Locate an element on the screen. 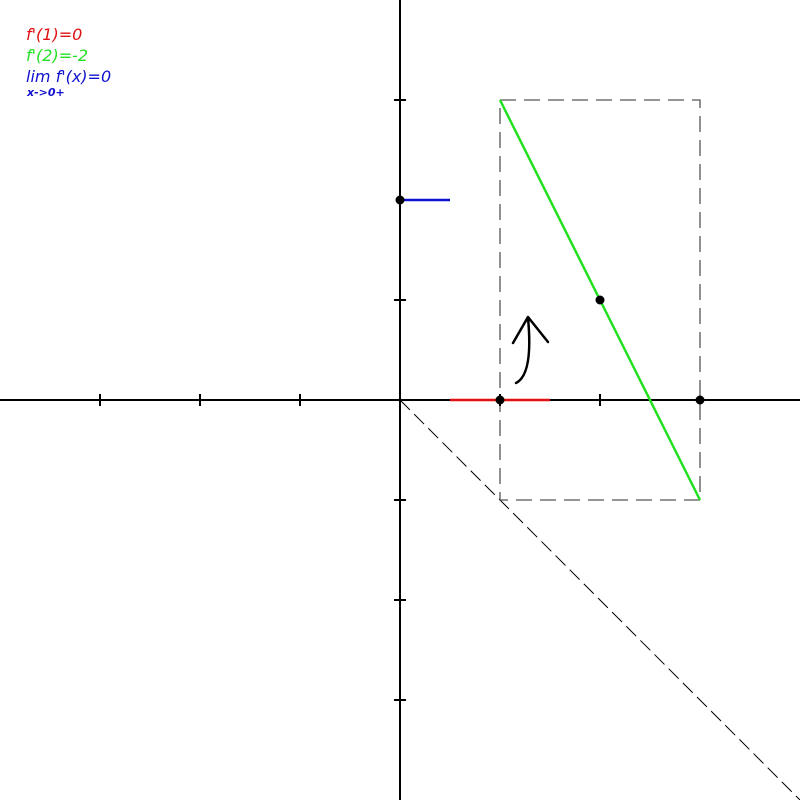 The height and width of the screenshot is (800, 800). legend-red: f'(1)=0 is located at coordinates (54, 34).